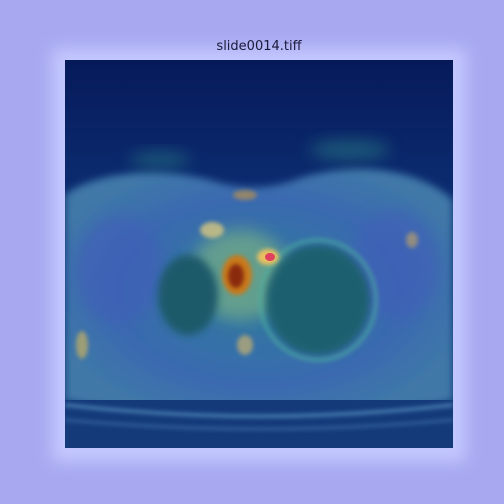 This screenshot has height=504, width=504. Describe the element at coordinates (259, 46) in the screenshot. I see `image-title: slide0014.tiff` at that location.